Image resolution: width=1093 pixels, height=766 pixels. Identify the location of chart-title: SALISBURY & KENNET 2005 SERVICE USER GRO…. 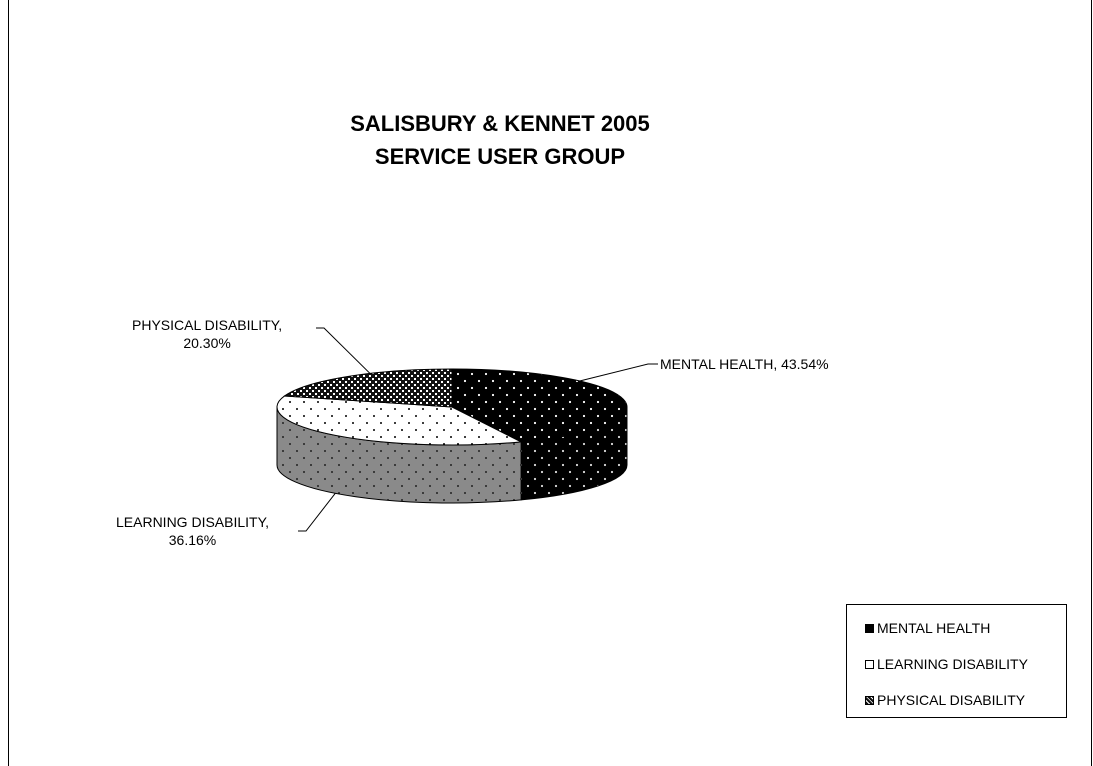
(500, 140).